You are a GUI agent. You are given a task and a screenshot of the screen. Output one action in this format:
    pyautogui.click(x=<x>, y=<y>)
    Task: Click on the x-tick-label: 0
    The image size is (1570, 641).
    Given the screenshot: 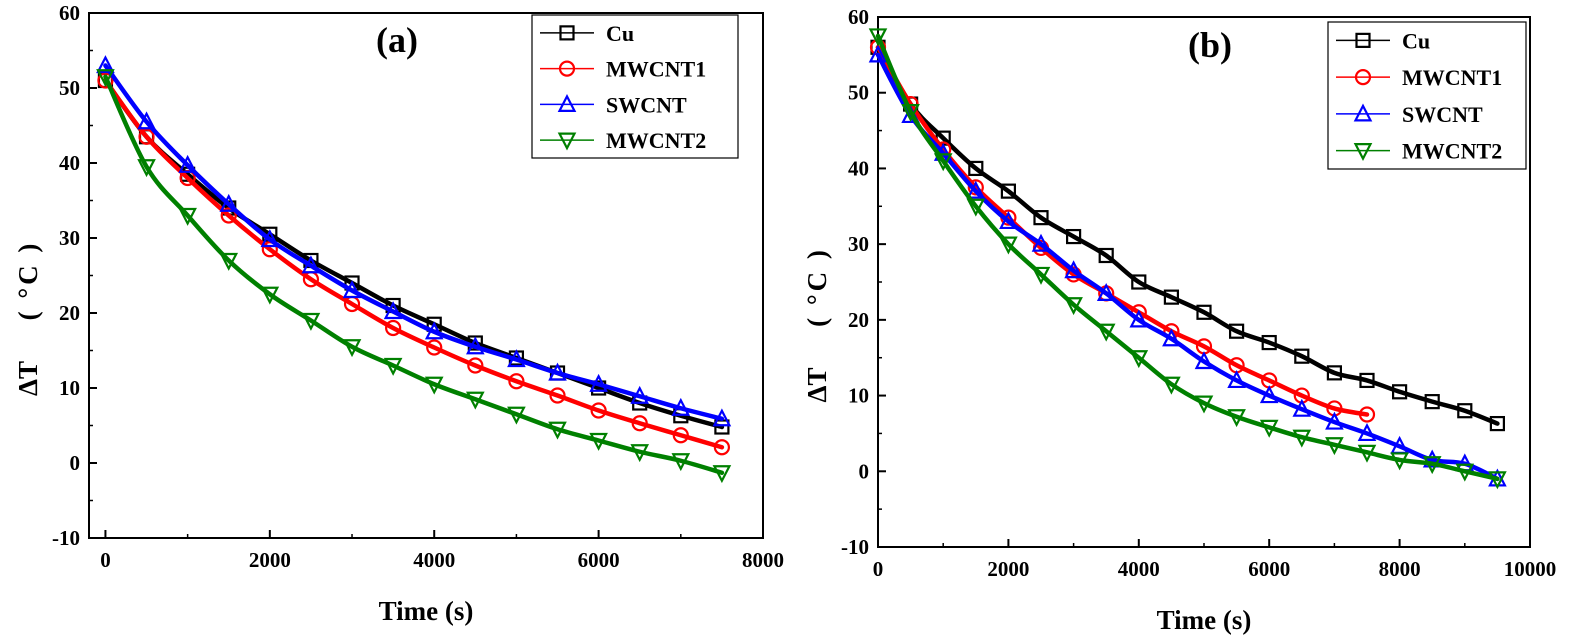 What is the action you would take?
    pyautogui.click(x=105, y=560)
    